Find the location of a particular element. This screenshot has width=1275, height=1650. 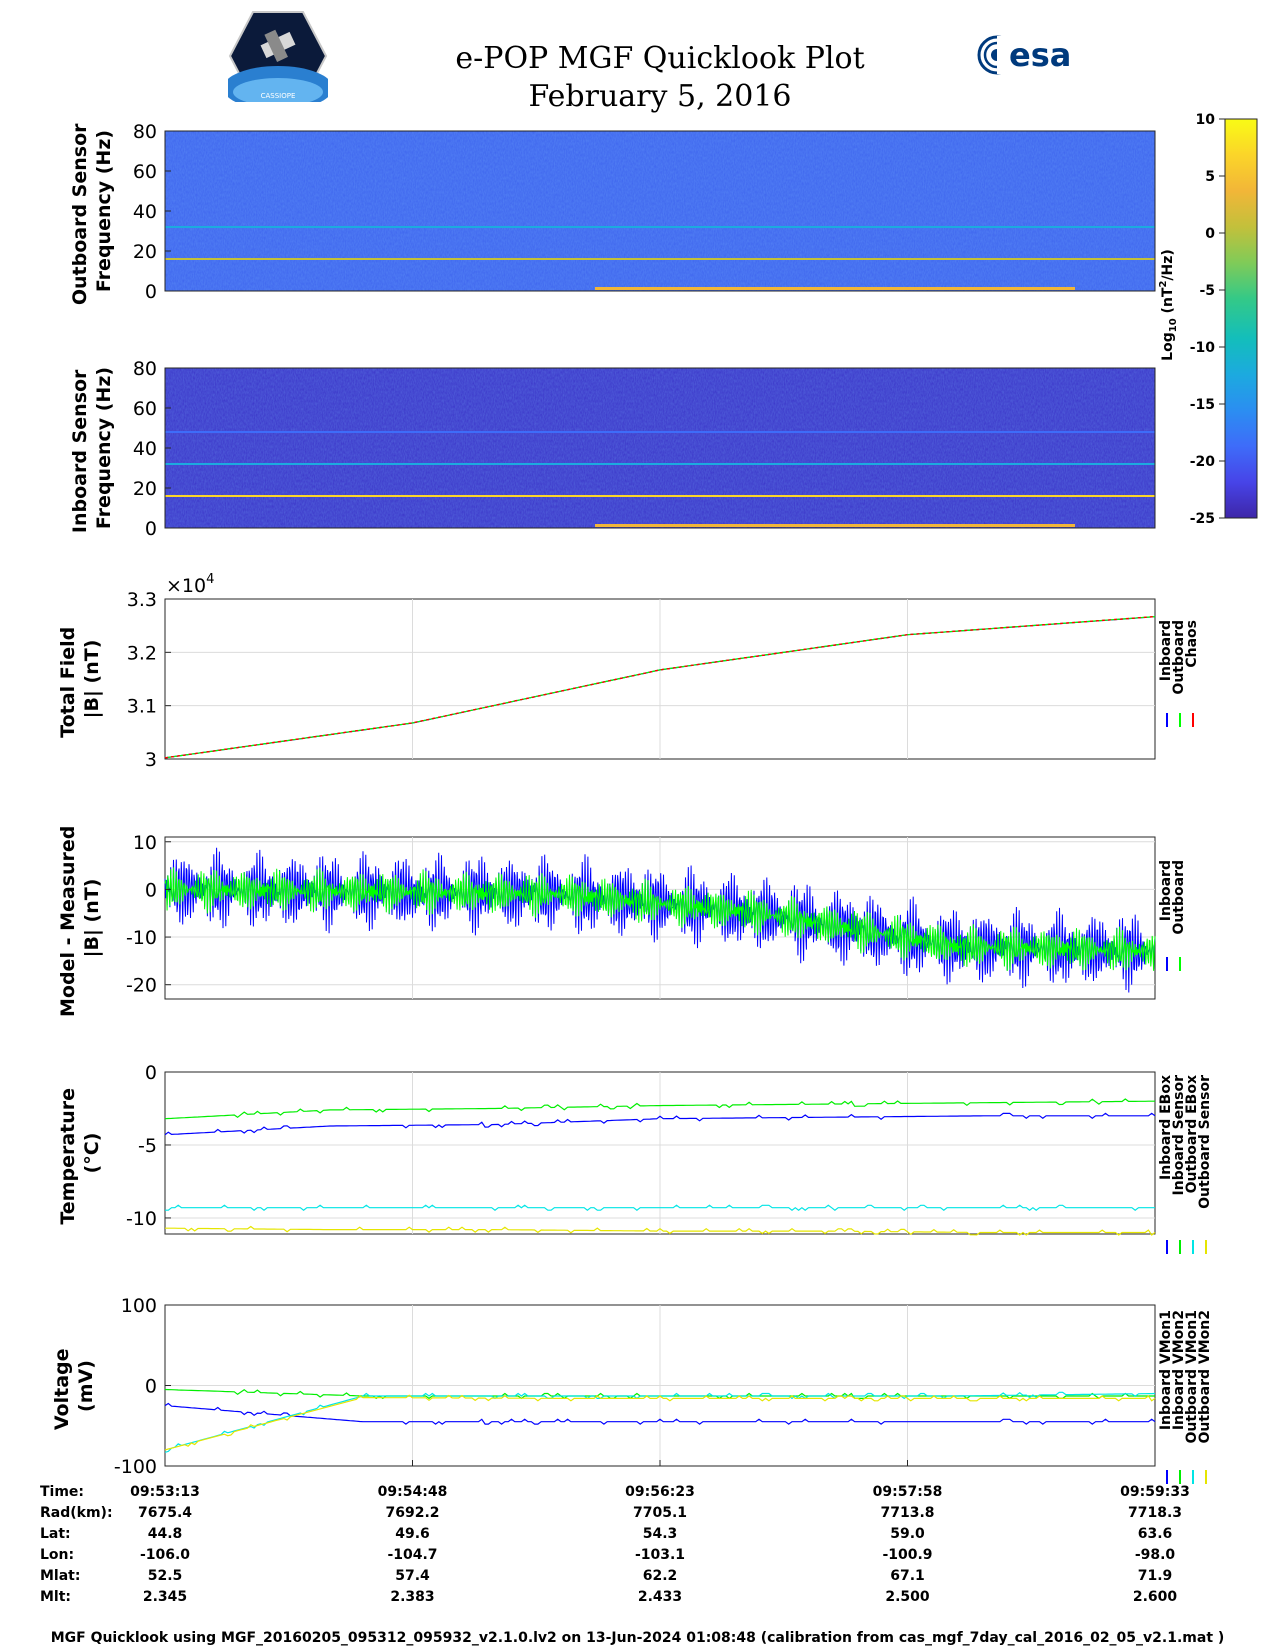

info-row-value: 59.0 is located at coordinates (907, 1534).